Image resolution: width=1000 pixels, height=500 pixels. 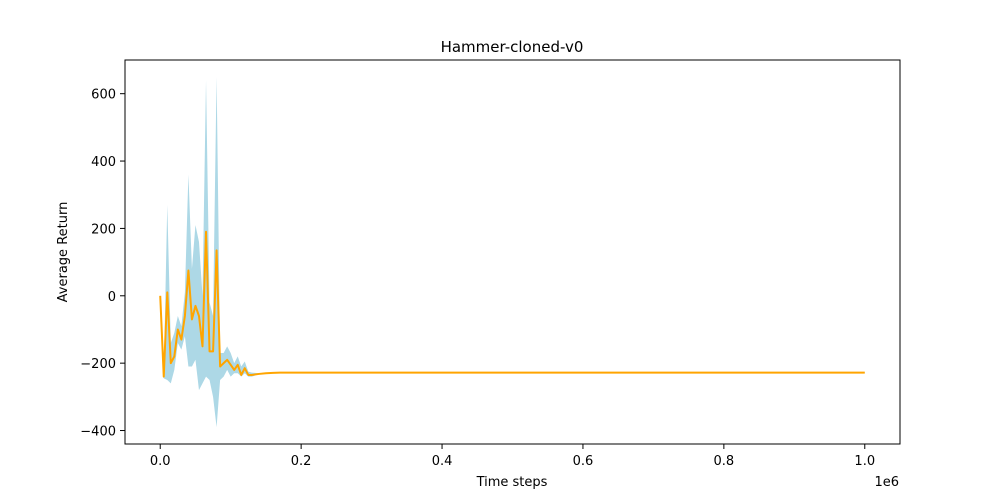 I want to click on x-tick-label: 1.0, so click(x=864, y=461).